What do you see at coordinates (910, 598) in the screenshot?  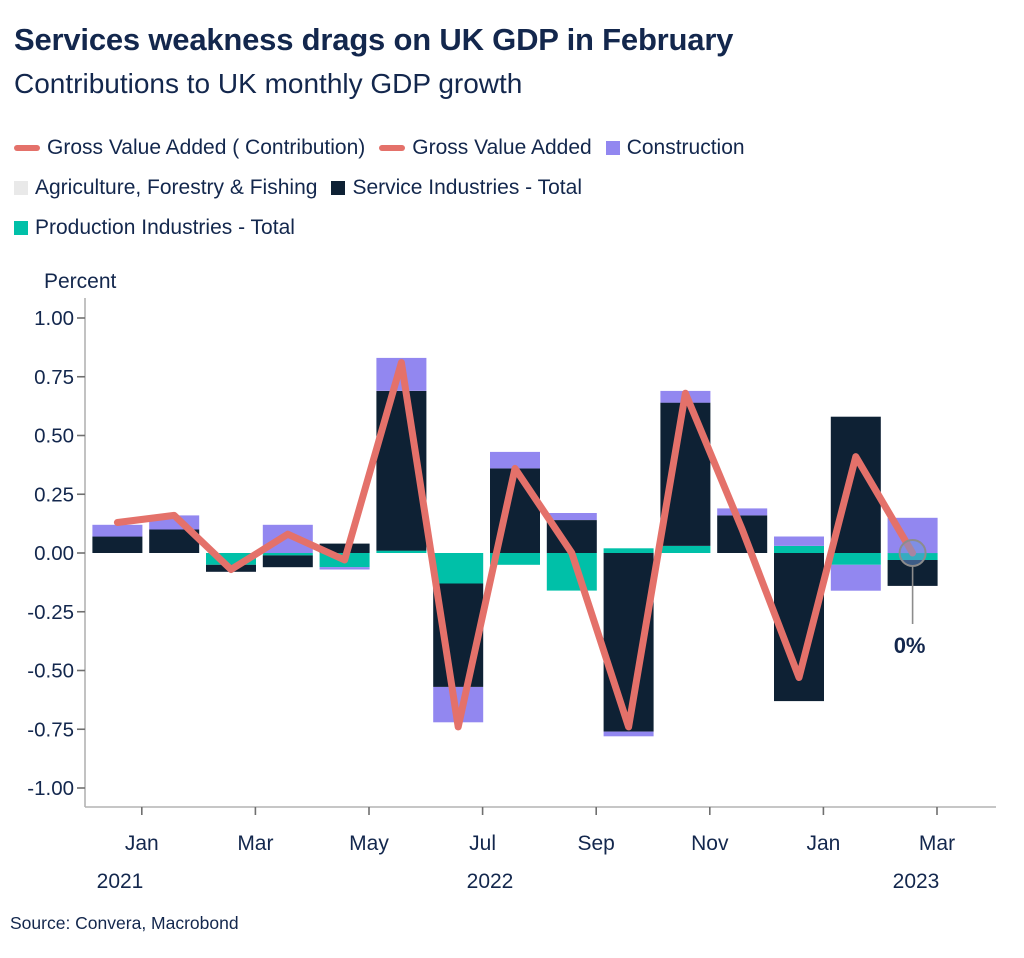 I see `latest-point-annotation: 0%` at bounding box center [910, 598].